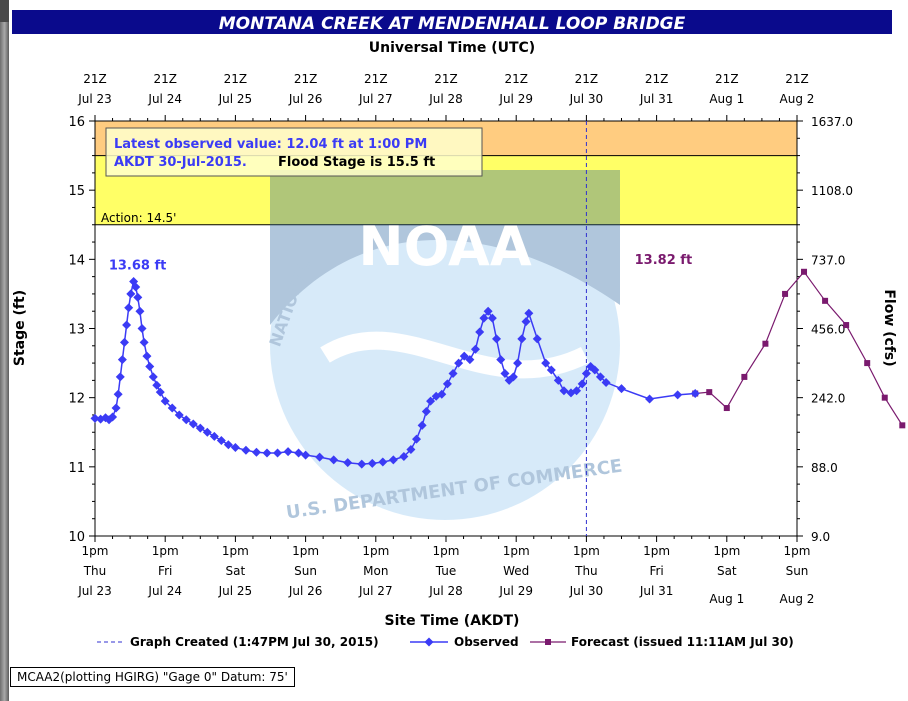 The width and height of the screenshot is (908, 701). Describe the element at coordinates (254, 642) in the screenshot. I see `legend-created-label: Graph Created (1:47PM Jul 30, 2015)` at that location.